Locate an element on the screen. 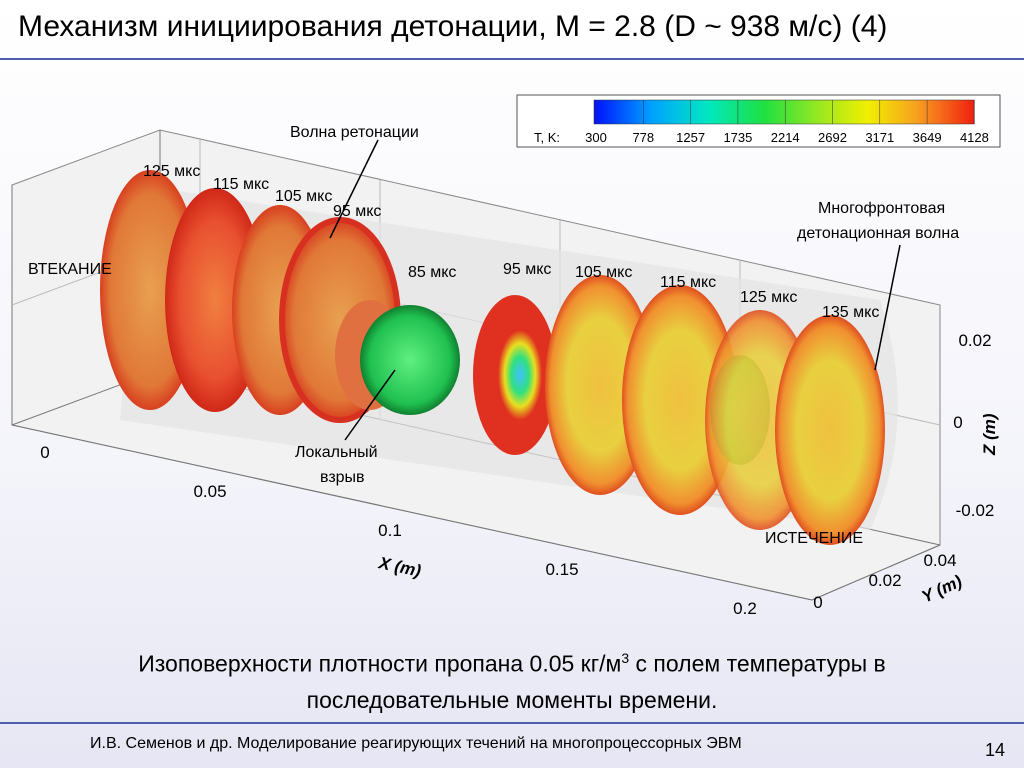  annotation: Волна ретонации is located at coordinates (354, 132).